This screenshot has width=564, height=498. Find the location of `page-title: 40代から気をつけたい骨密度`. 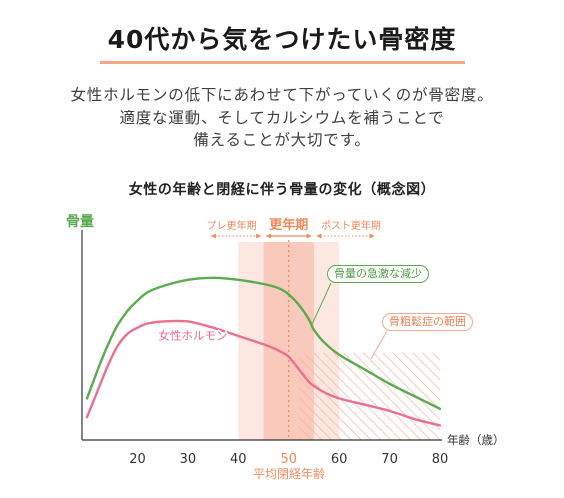

page-title: 40代から気をつけたい骨密度 is located at coordinates (282, 39).